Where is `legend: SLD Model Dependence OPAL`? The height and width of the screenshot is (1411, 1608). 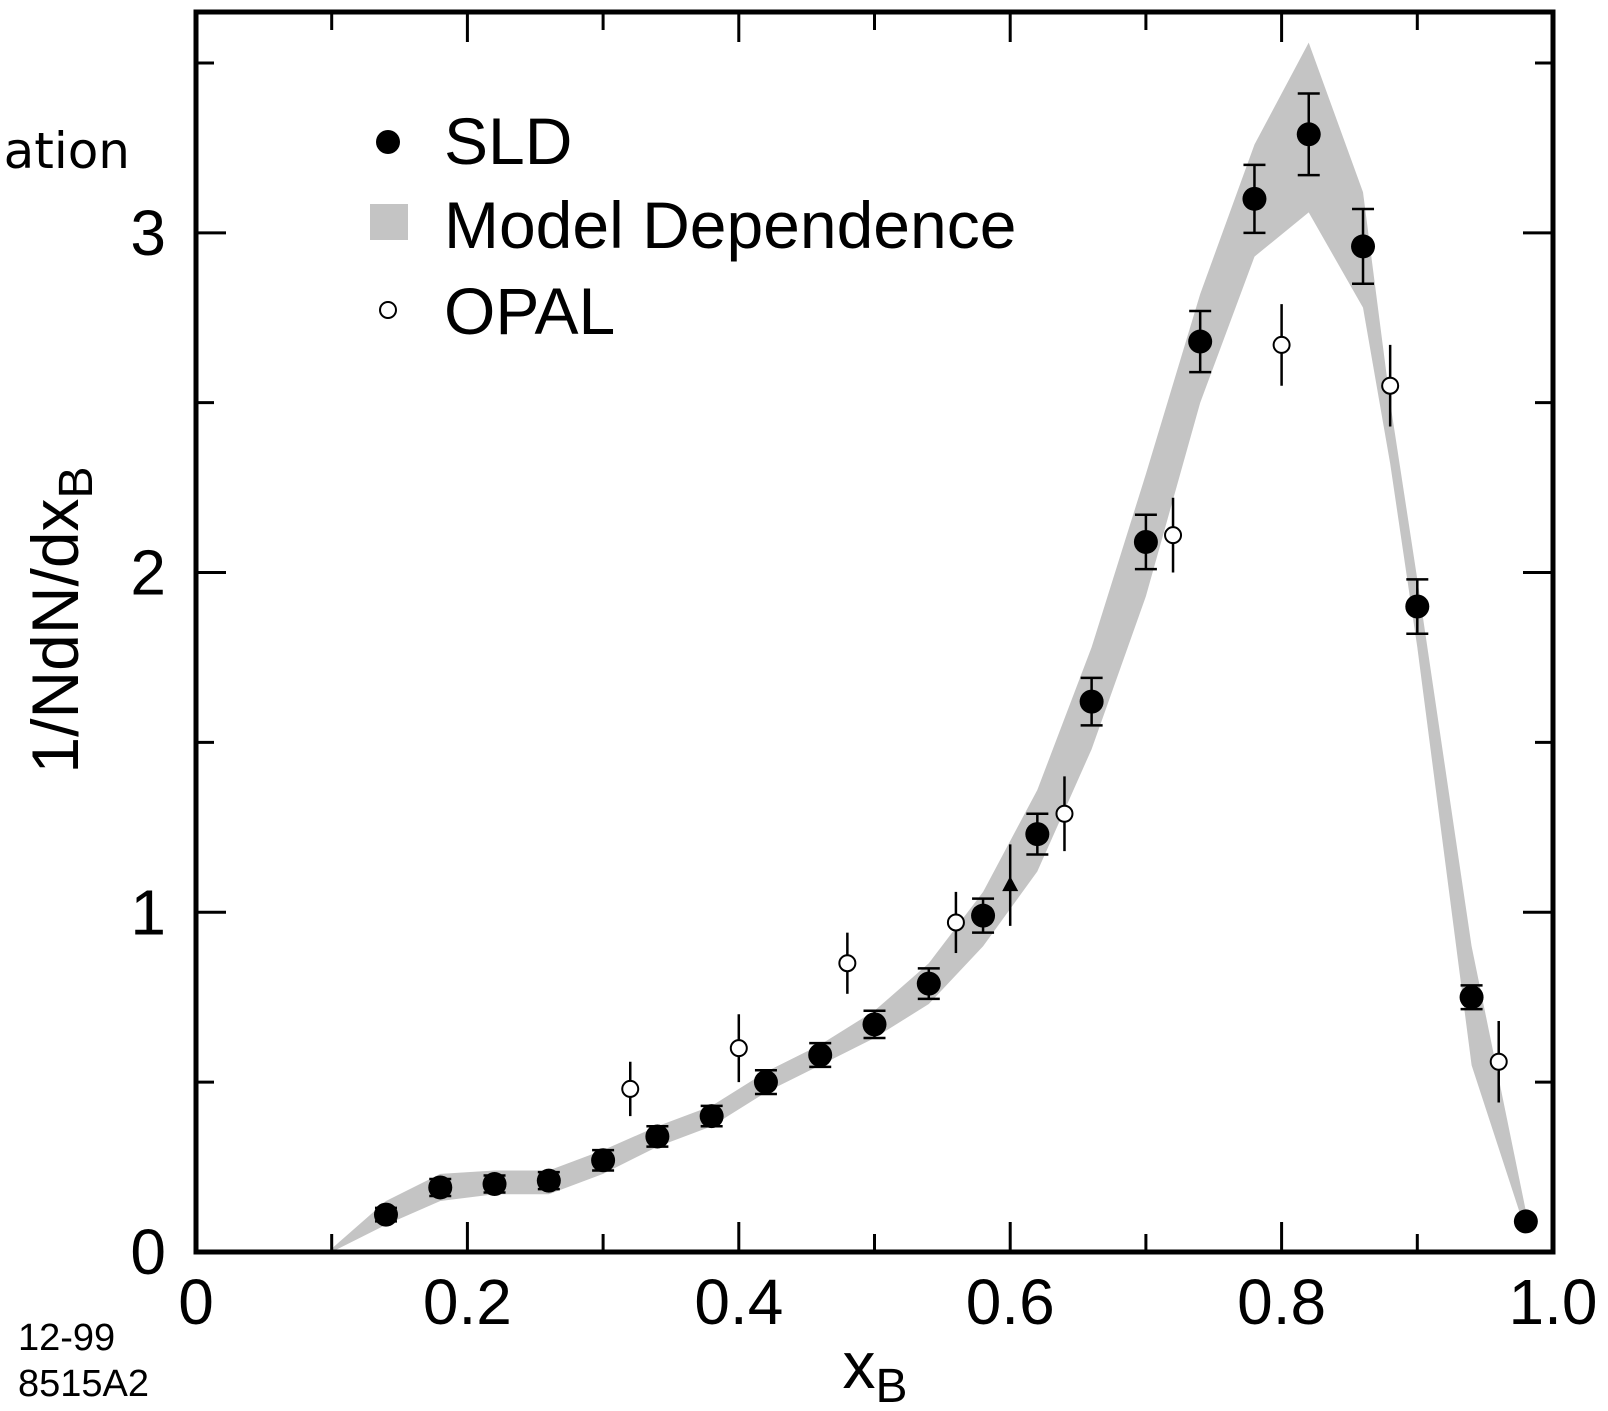
legend: SLD Model Dependence OPAL is located at coordinates (693, 226).